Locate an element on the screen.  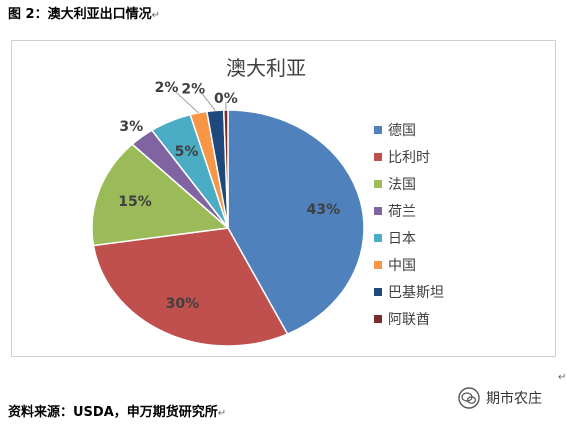
figure-caption-text: 图 2：澳大利亚出口情况 is located at coordinates (80, 14).